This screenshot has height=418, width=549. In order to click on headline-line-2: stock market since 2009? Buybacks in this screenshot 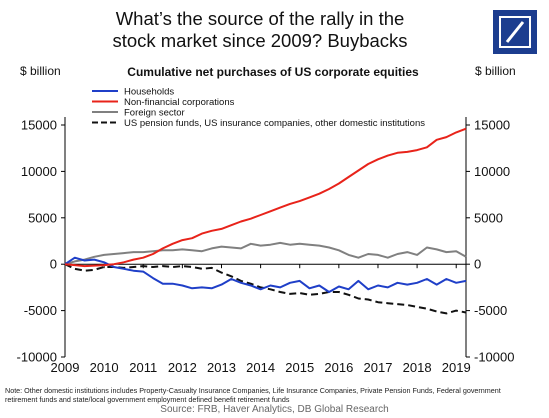, I will do `click(260, 40)`.